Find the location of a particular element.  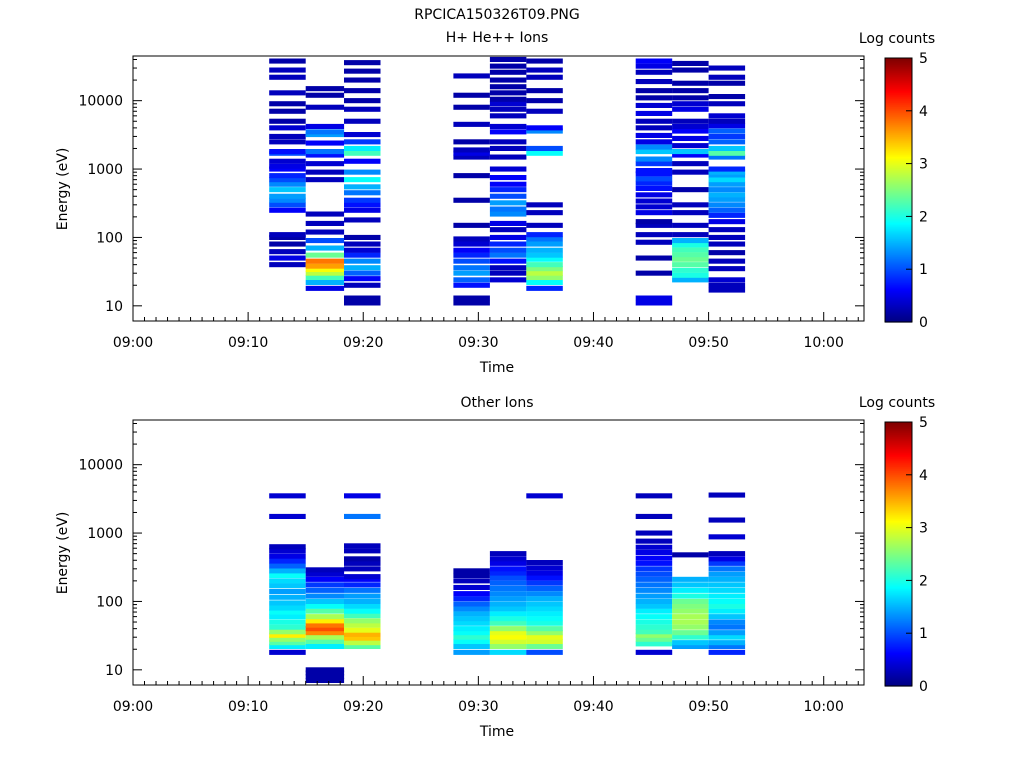

y-tick-label: 10 is located at coordinates (114, 671).